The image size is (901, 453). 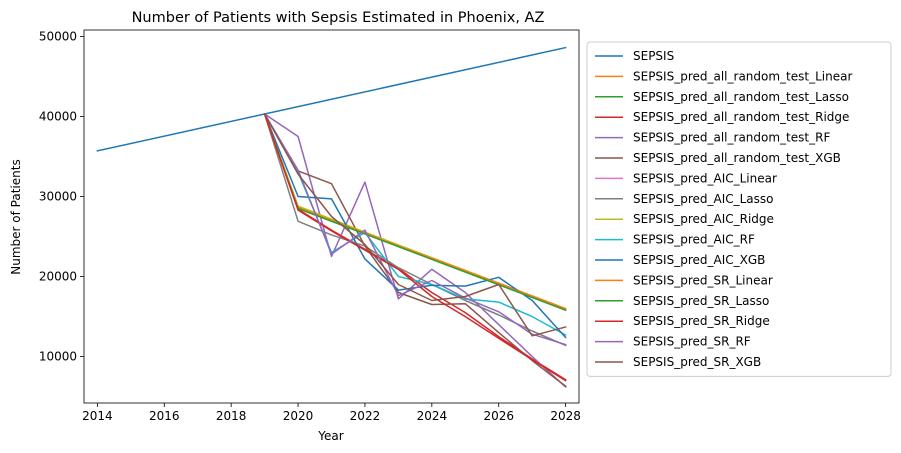 What do you see at coordinates (330, 436) in the screenshot?
I see `x-axis-label: Year` at bounding box center [330, 436].